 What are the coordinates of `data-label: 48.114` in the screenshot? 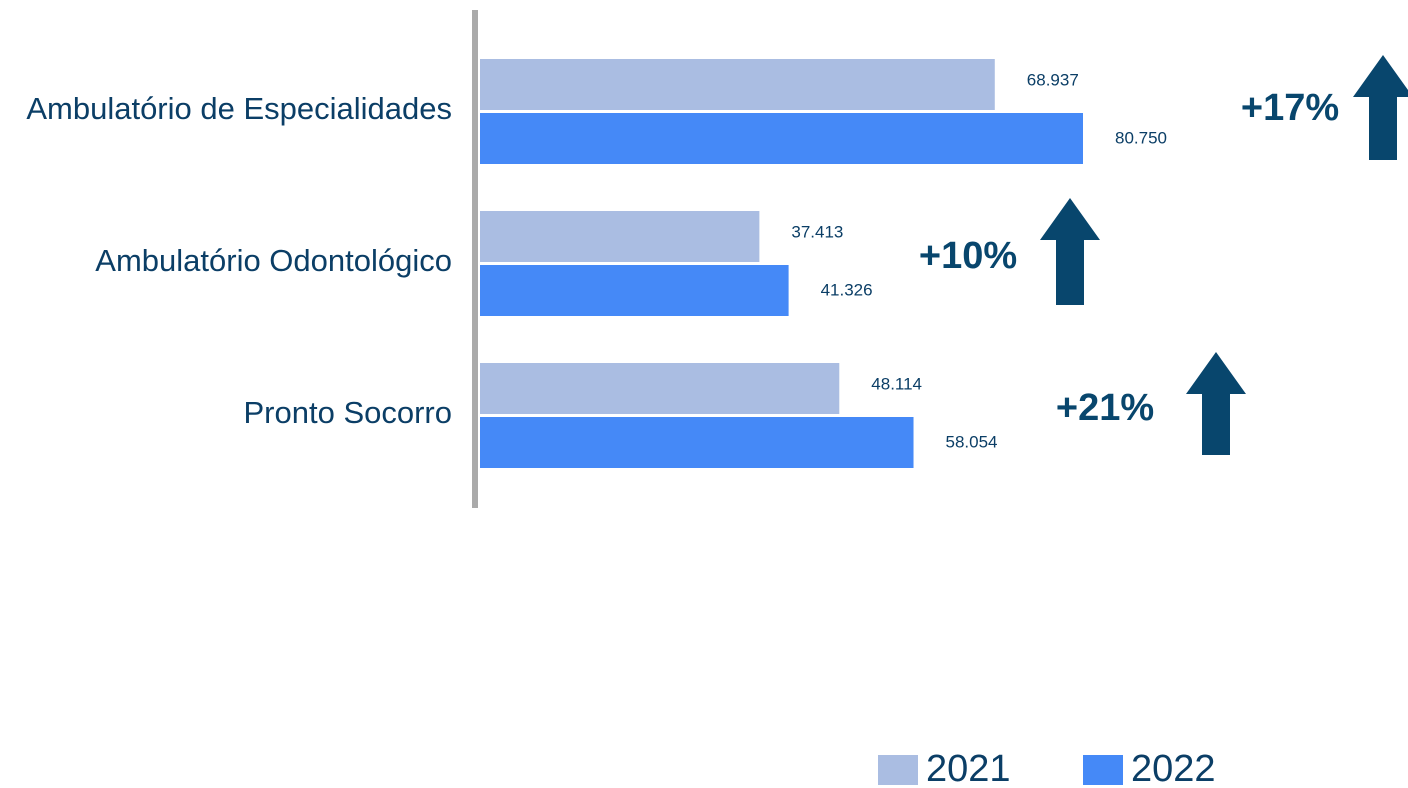 It's located at (896, 383).